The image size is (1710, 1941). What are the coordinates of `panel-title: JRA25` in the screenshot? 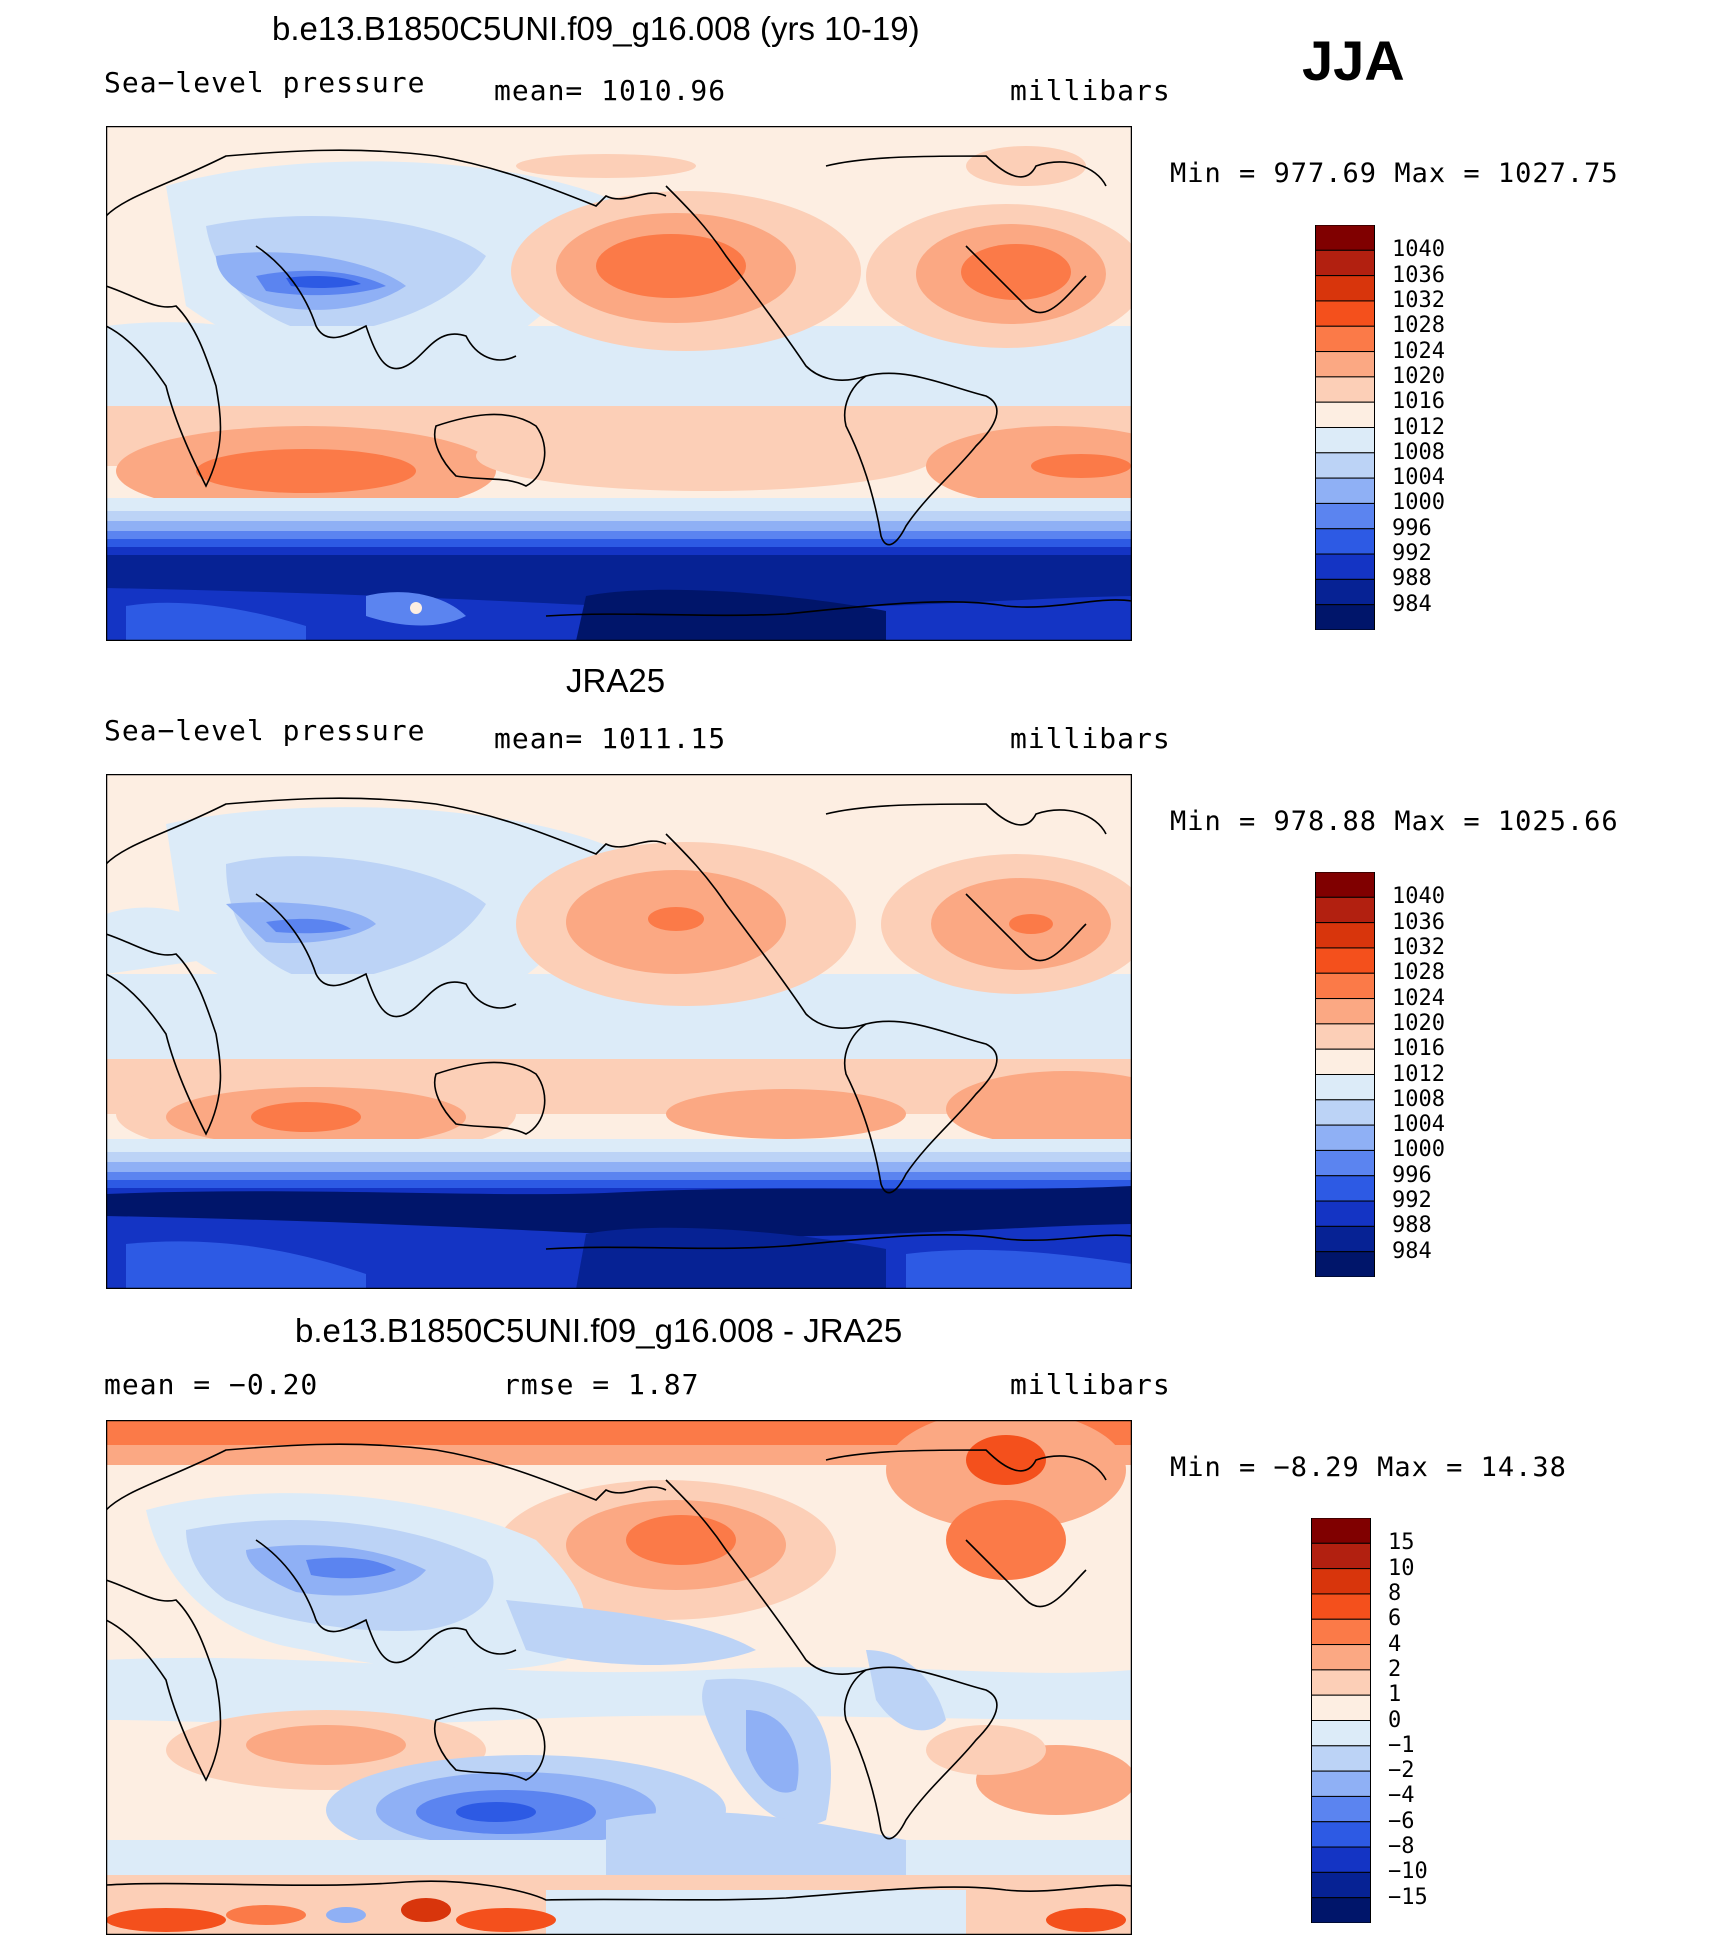 It's located at (616, 680).